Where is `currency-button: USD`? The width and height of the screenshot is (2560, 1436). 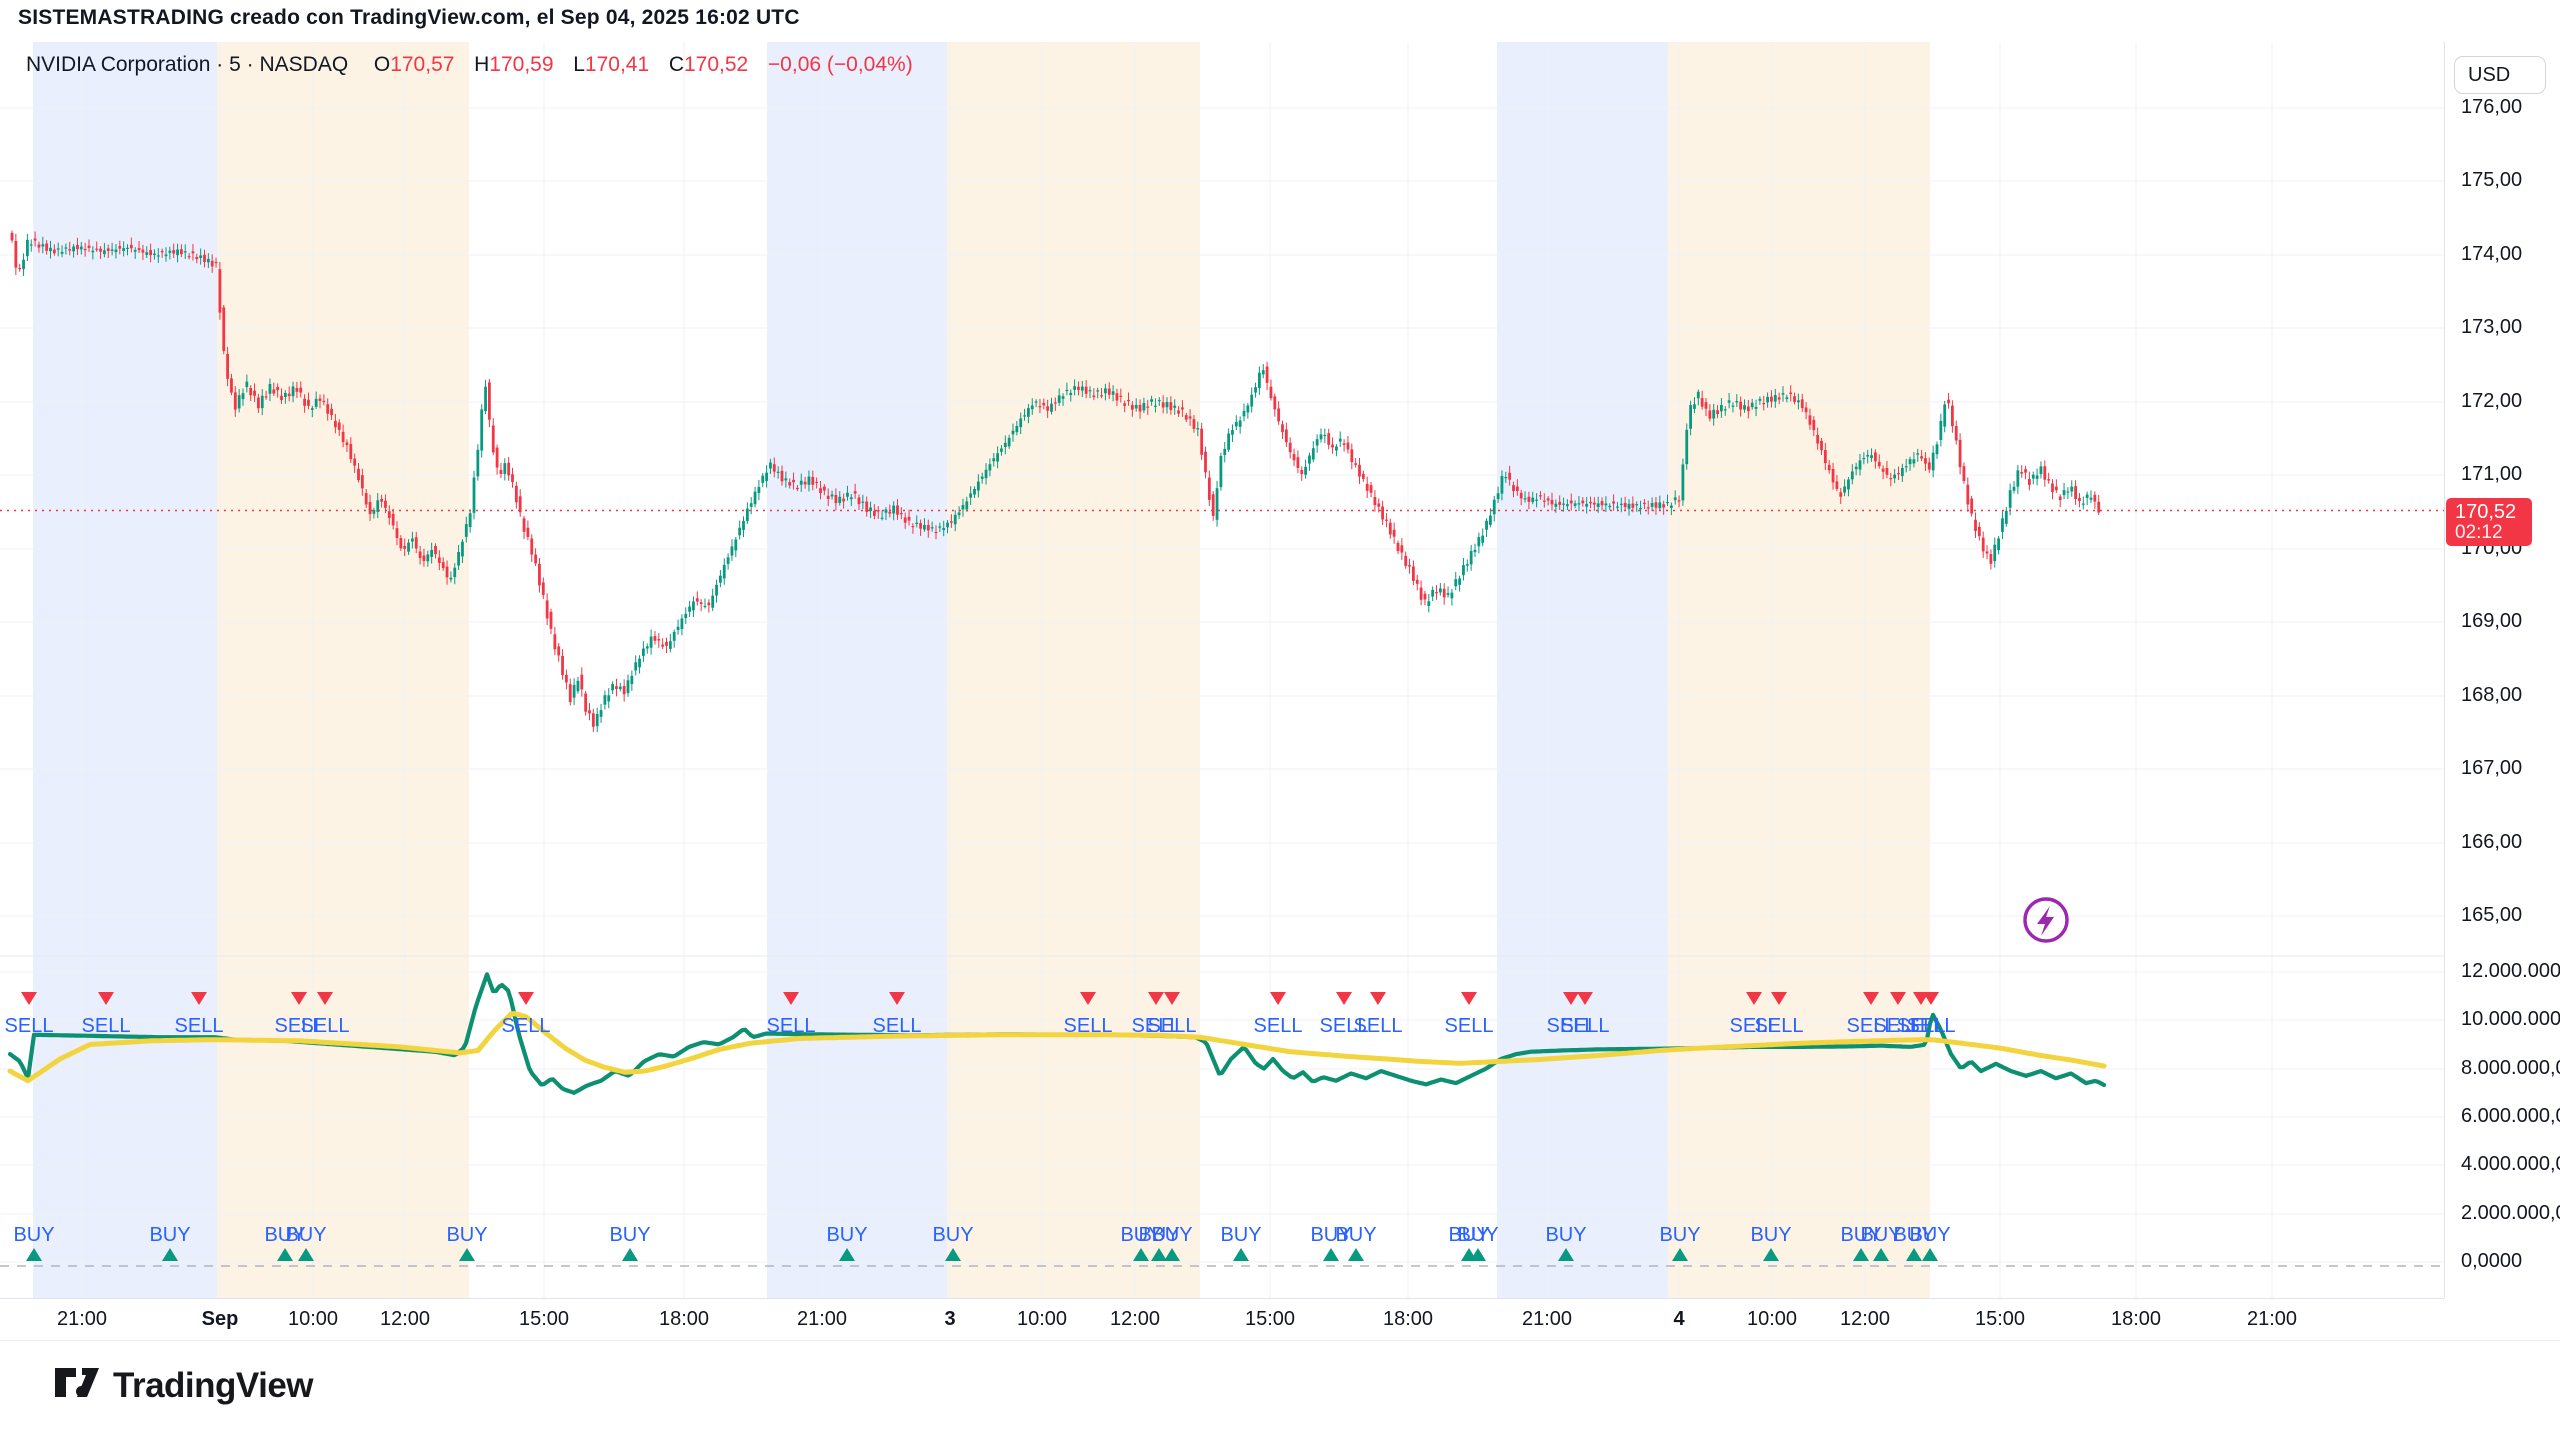
currency-button: USD is located at coordinates (2500, 75).